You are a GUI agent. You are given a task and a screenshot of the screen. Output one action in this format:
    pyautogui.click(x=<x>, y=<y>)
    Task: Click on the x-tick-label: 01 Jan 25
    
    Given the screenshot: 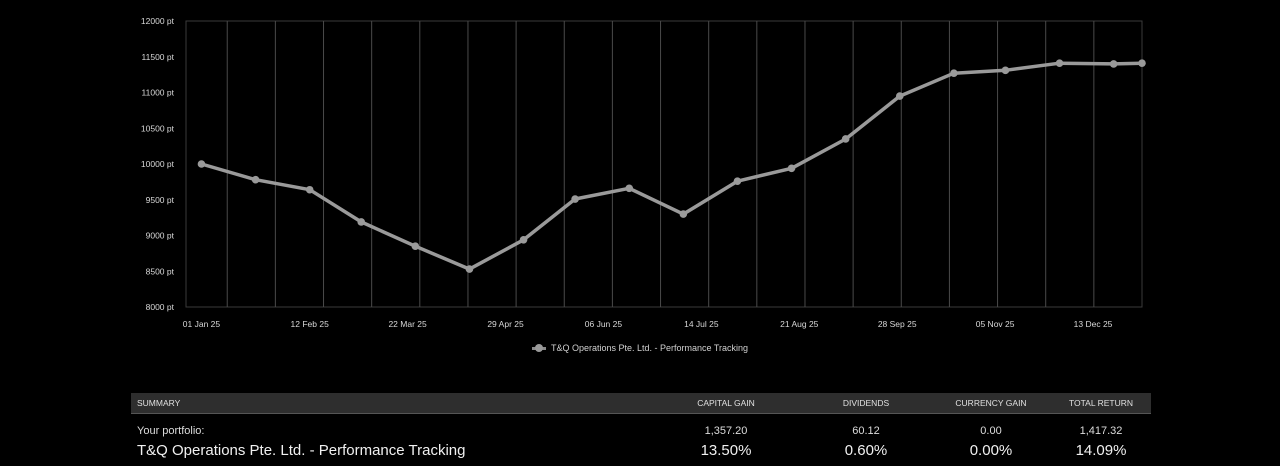 What is the action you would take?
    pyautogui.click(x=202, y=324)
    